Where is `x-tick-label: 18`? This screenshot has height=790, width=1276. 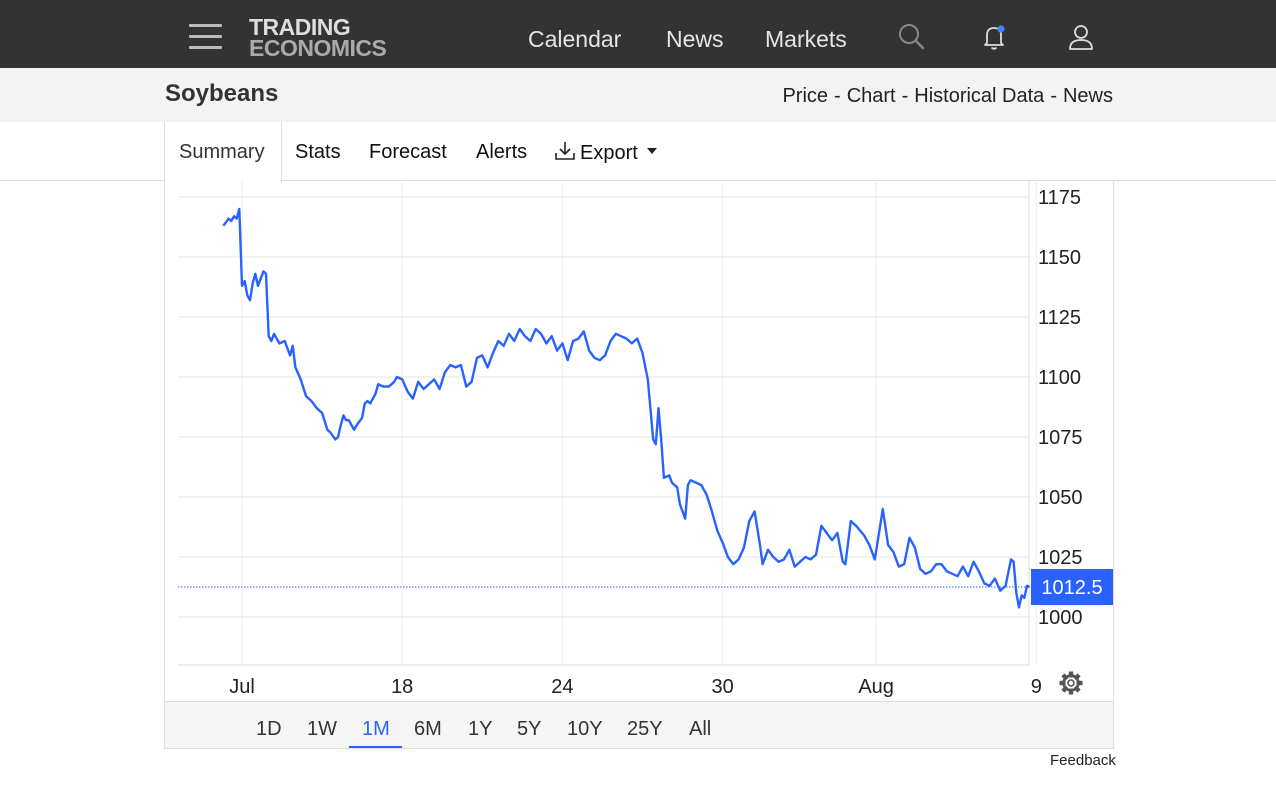 x-tick-label: 18 is located at coordinates (402, 687).